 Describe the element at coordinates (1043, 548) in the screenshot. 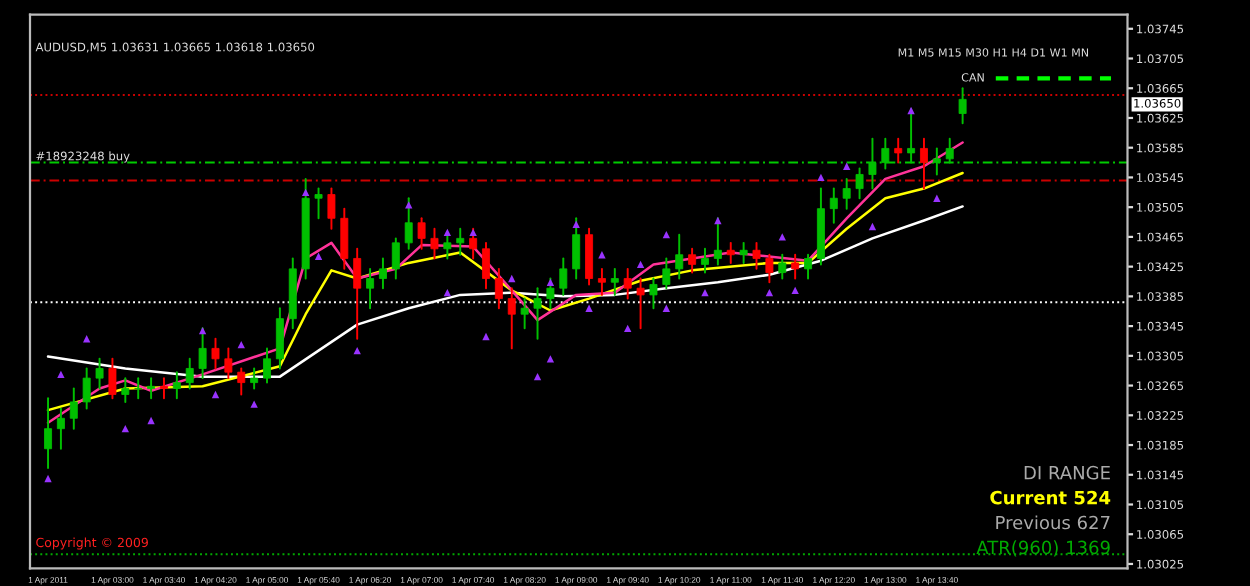

I see `annotation: ATR(960) 1369` at that location.